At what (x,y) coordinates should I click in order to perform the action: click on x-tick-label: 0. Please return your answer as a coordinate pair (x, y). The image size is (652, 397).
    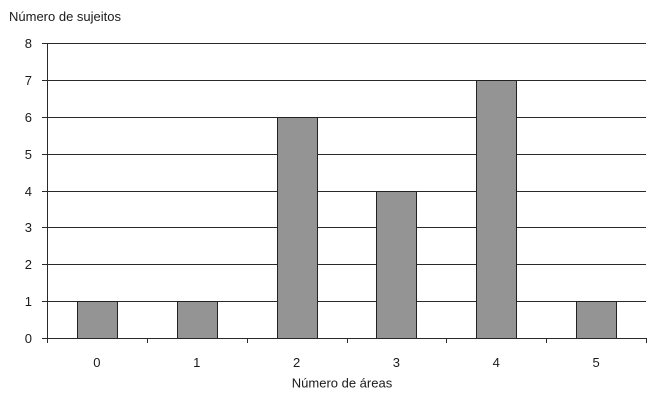
    Looking at the image, I should click on (96, 362).